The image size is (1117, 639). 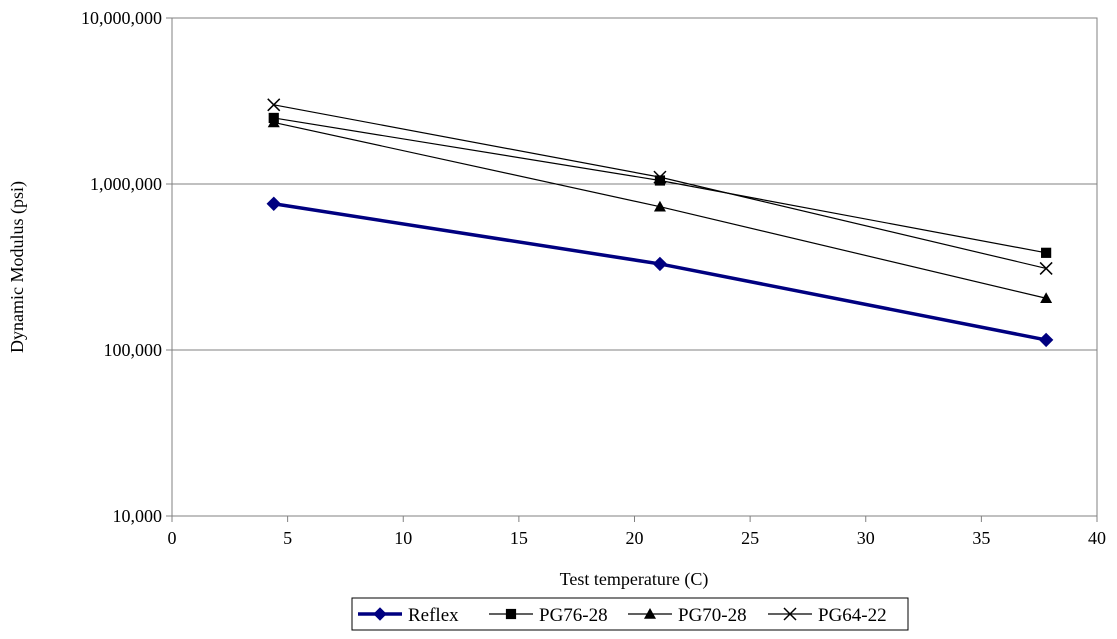 I want to click on y-tick-label: 1,000,000, so click(x=126, y=184).